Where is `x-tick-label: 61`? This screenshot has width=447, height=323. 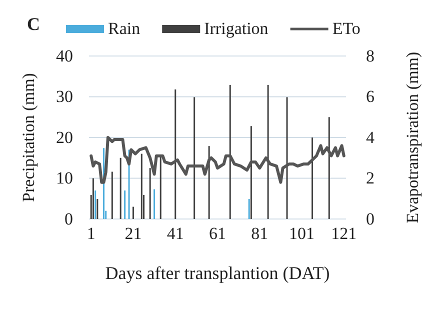 x-tick-label: 61 is located at coordinates (217, 234).